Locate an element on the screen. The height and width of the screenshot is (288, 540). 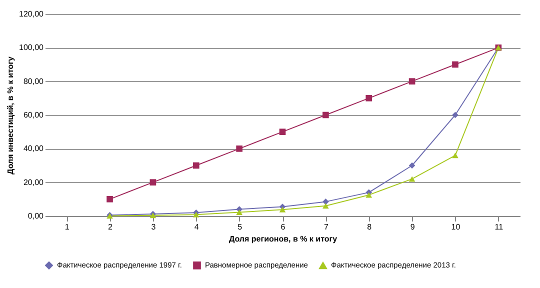
y-tick-label: 20,00 is located at coordinates (33, 182).